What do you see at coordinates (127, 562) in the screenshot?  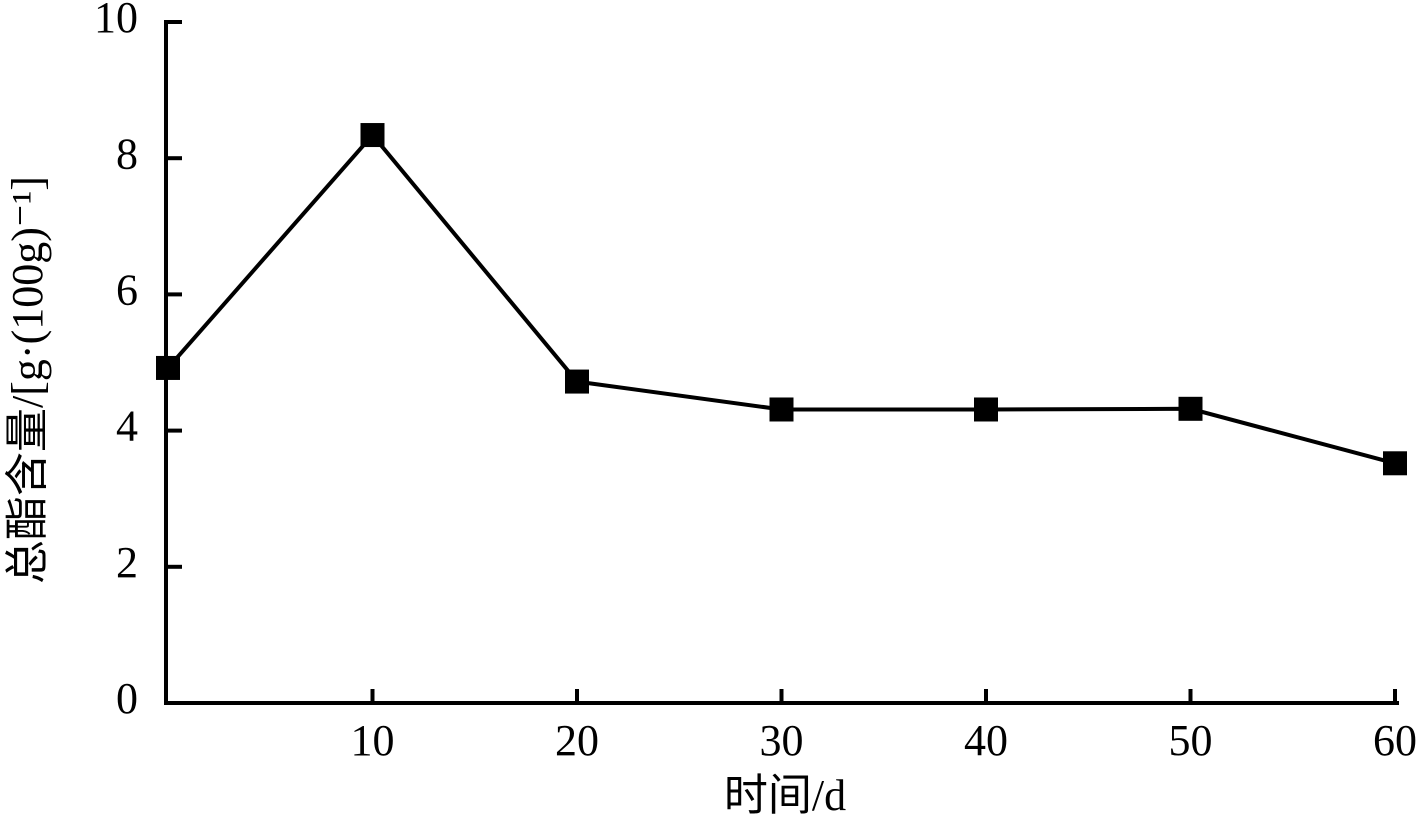 I see `y-tick-label: 2` at bounding box center [127, 562].